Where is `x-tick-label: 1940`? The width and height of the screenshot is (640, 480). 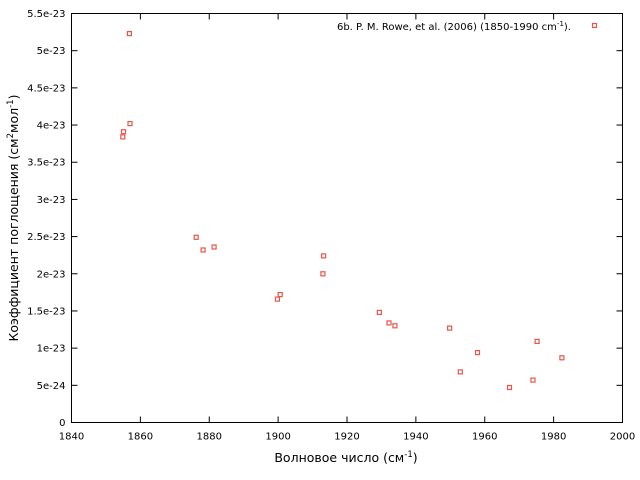
x-tick-label: 1940 is located at coordinates (415, 437).